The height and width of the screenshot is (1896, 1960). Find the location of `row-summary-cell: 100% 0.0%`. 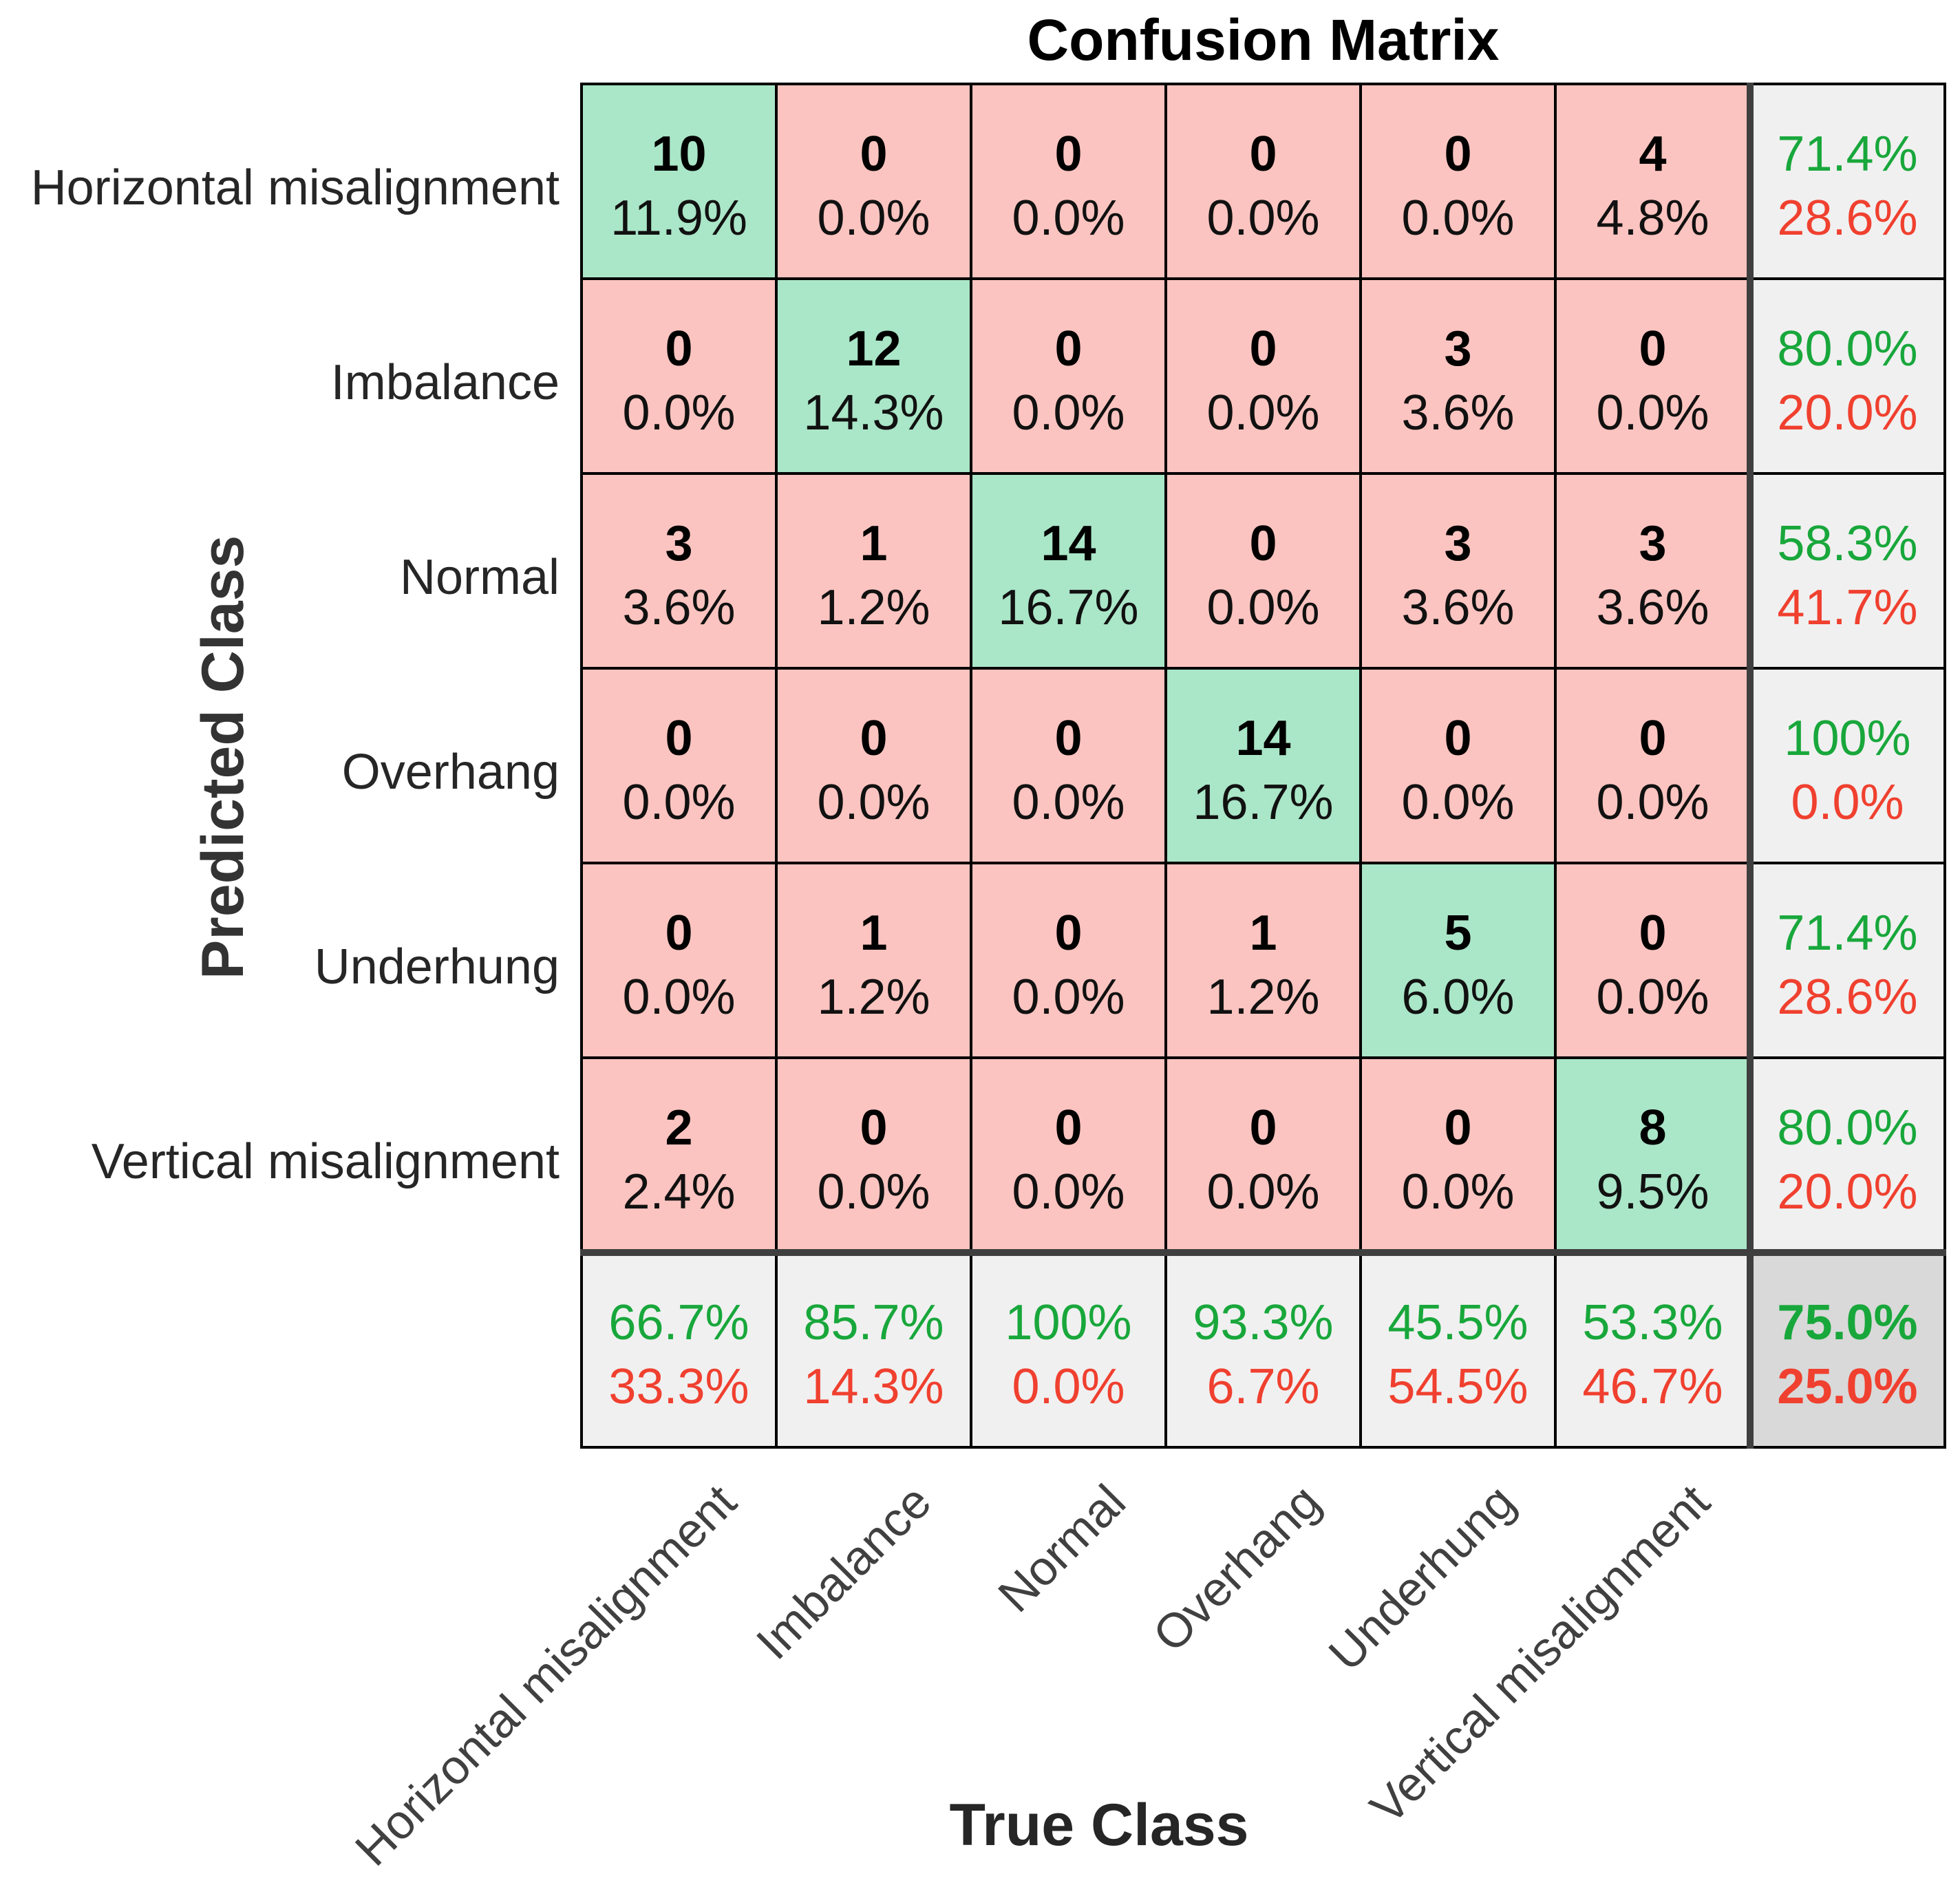

row-summary-cell: 100% 0.0% is located at coordinates (1848, 765).